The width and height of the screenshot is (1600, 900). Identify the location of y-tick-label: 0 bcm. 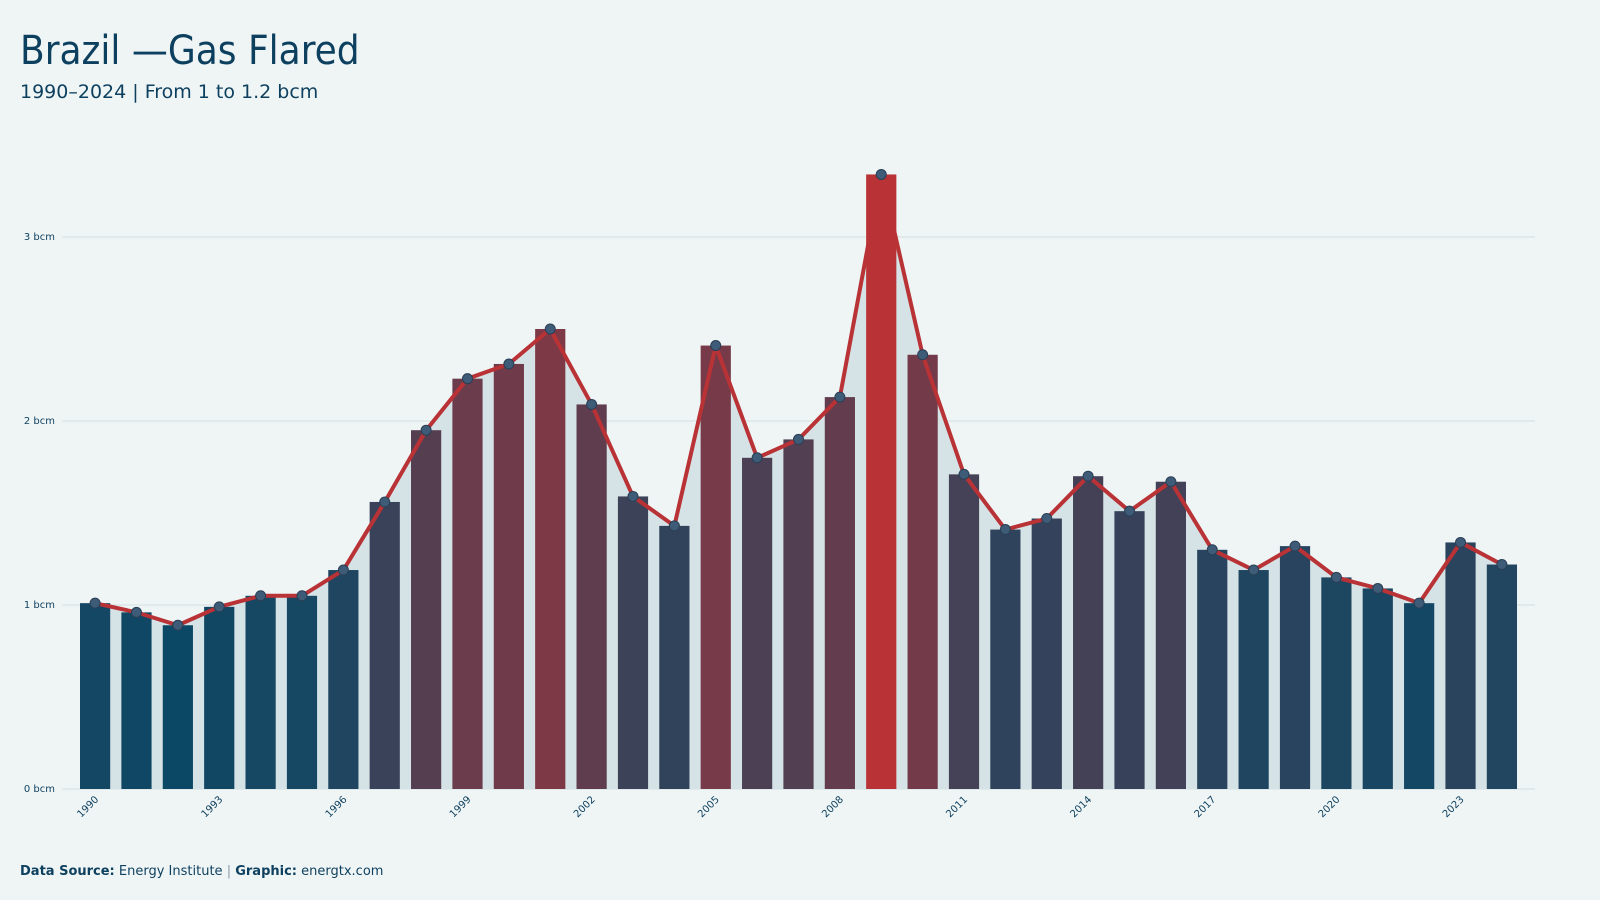
(39, 789).